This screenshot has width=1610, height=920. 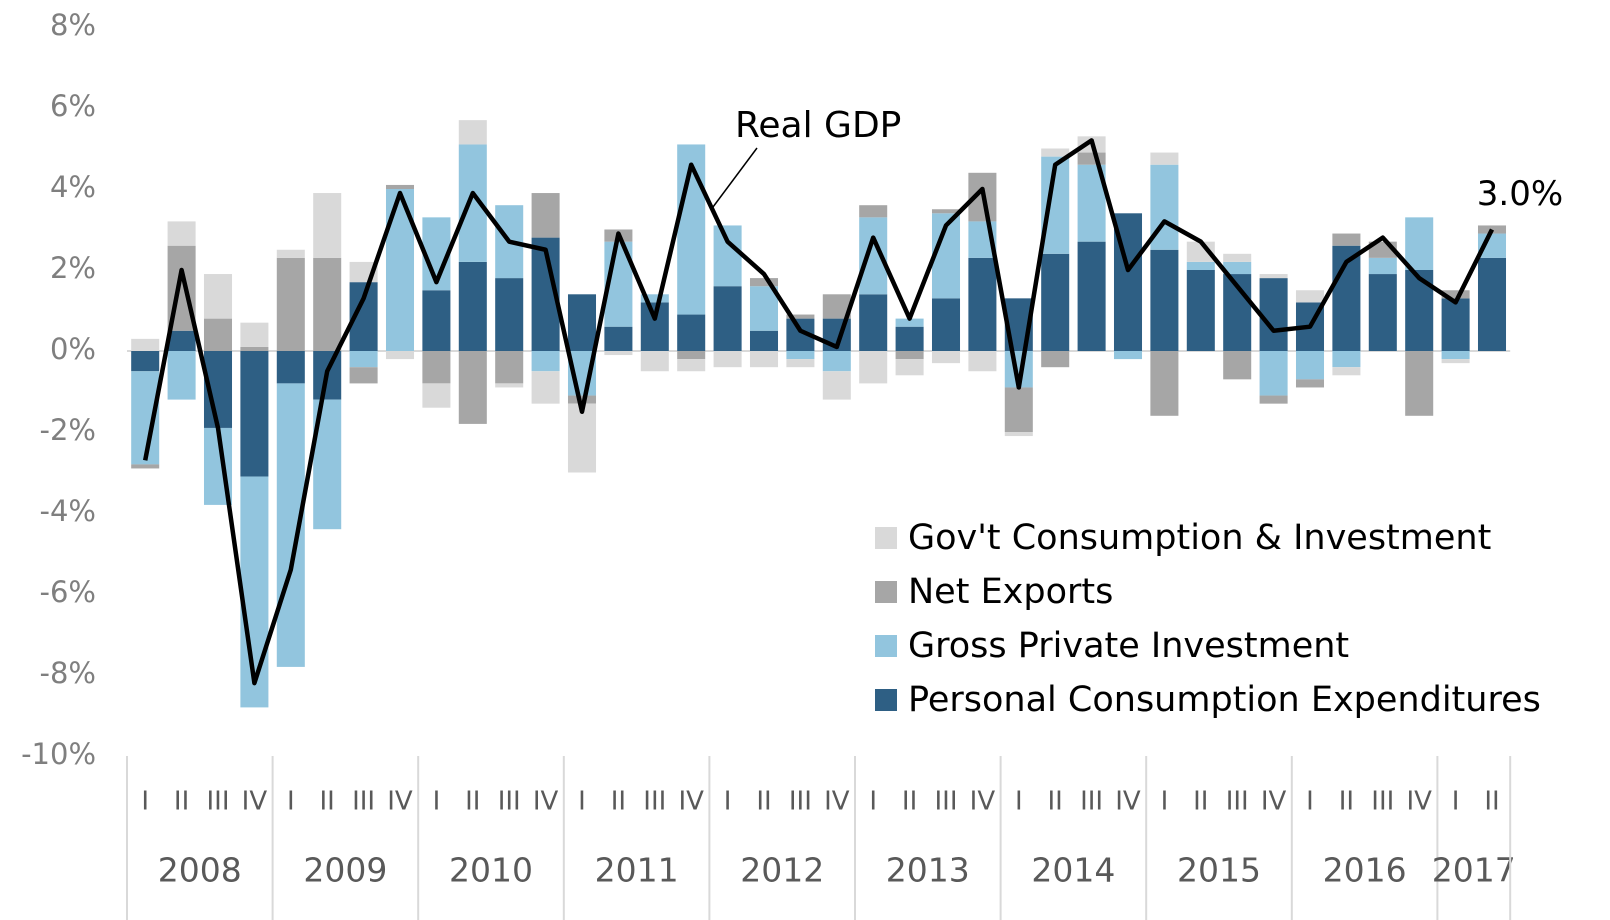 I want to click on year-label: 2014, so click(x=1073, y=870).